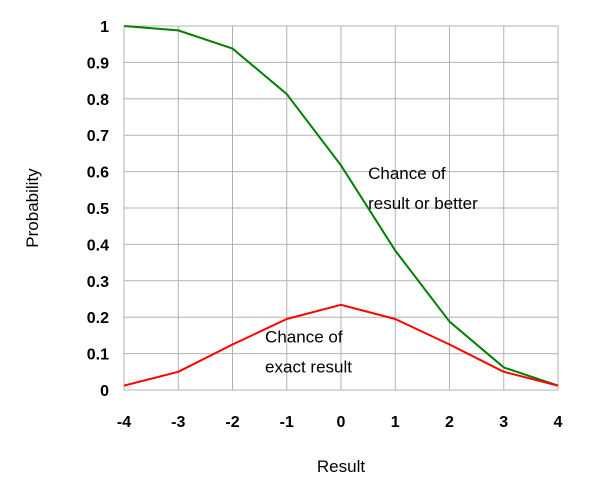 The height and width of the screenshot is (480, 600). Describe the element at coordinates (423, 188) in the screenshot. I see `series-annotation: Chance of result or better` at that location.